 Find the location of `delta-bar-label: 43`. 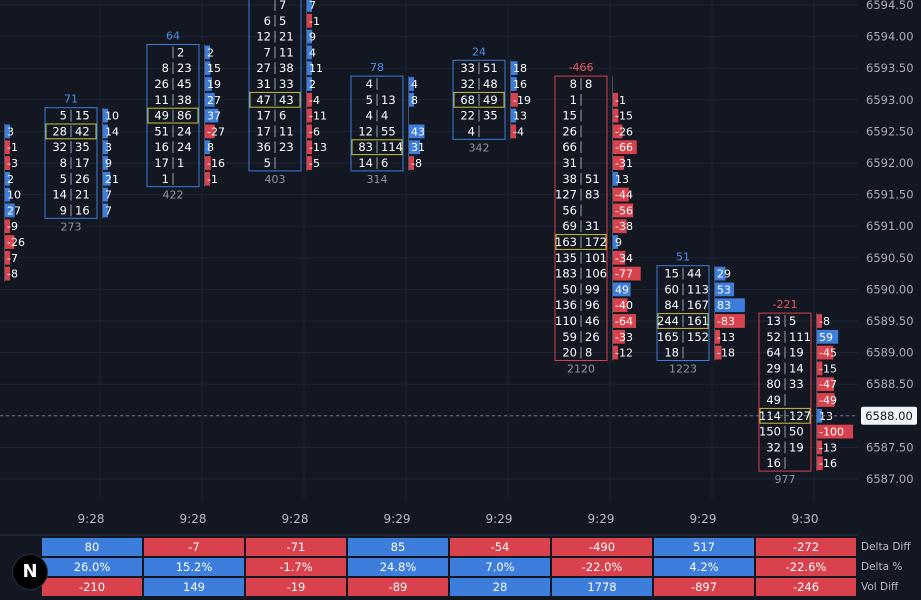

delta-bar-label: 43 is located at coordinates (418, 131).